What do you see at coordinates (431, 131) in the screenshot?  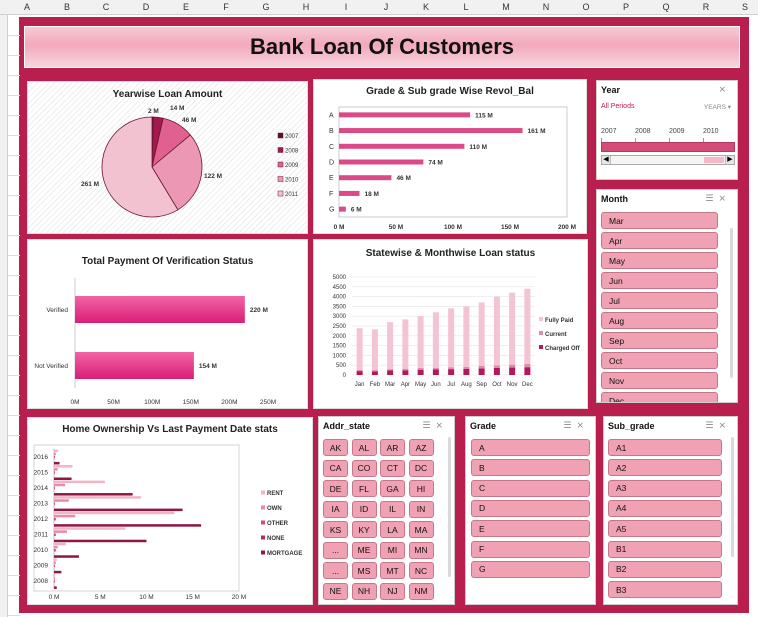 I see `grade-bar-B` at bounding box center [431, 131].